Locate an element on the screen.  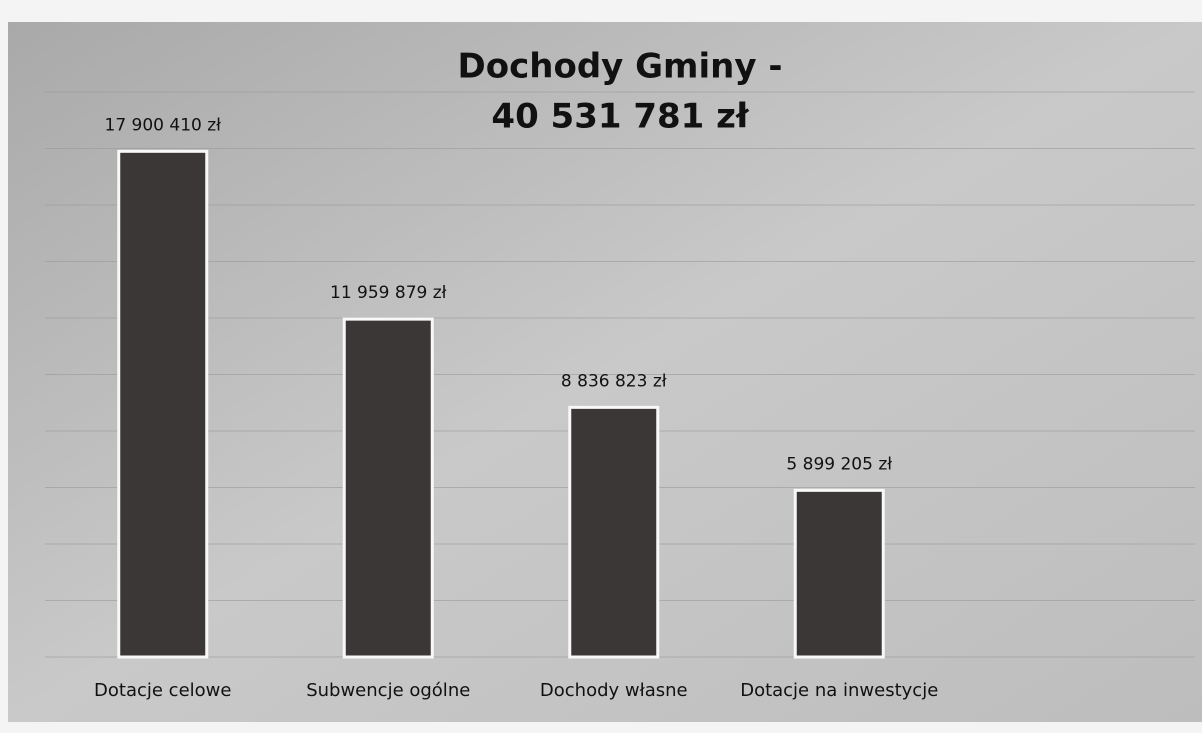
value-label: 17 900 410 zł is located at coordinates (163, 125).